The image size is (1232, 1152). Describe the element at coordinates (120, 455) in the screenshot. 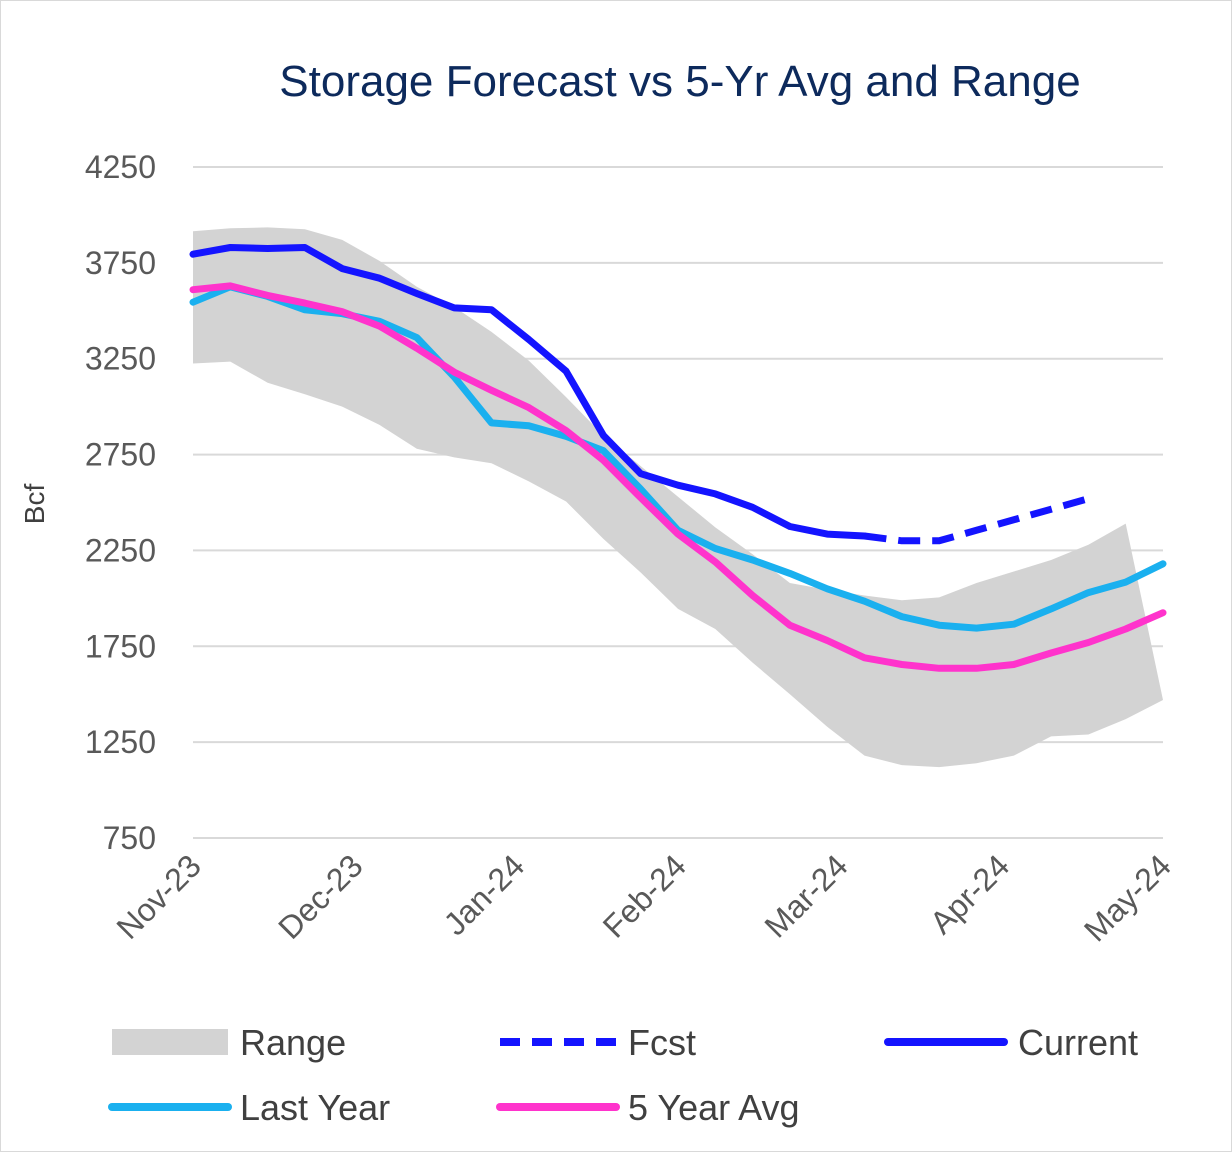

I see `y-tick-label: 2750` at that location.